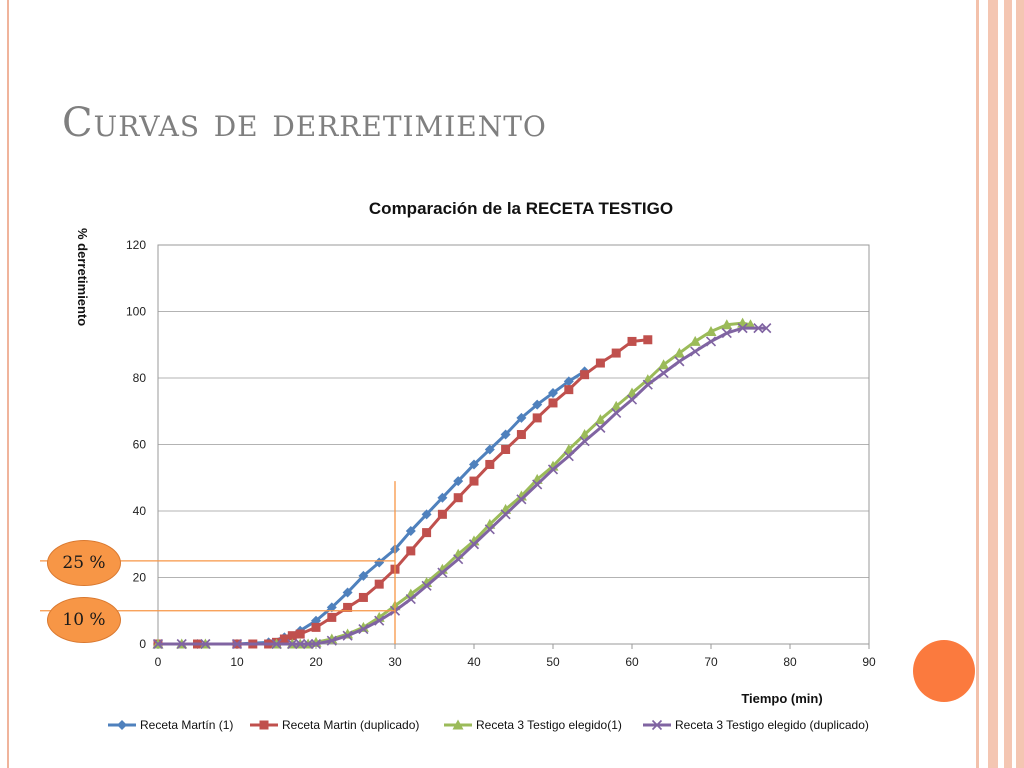  I want to click on x-tick-label-10: 10, so click(237, 662).